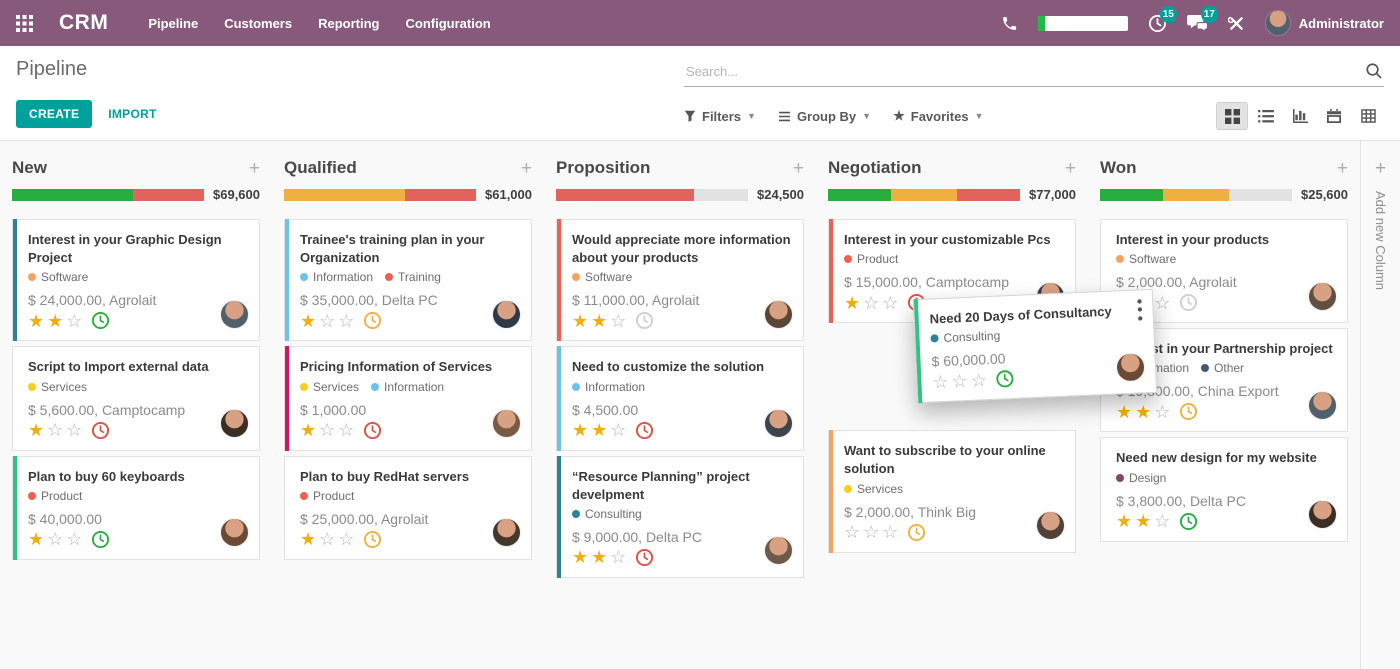 This screenshot has width=1400, height=669. Describe the element at coordinates (349, 23) in the screenshot. I see `nav-menu-item-reporting: Reporting` at that location.